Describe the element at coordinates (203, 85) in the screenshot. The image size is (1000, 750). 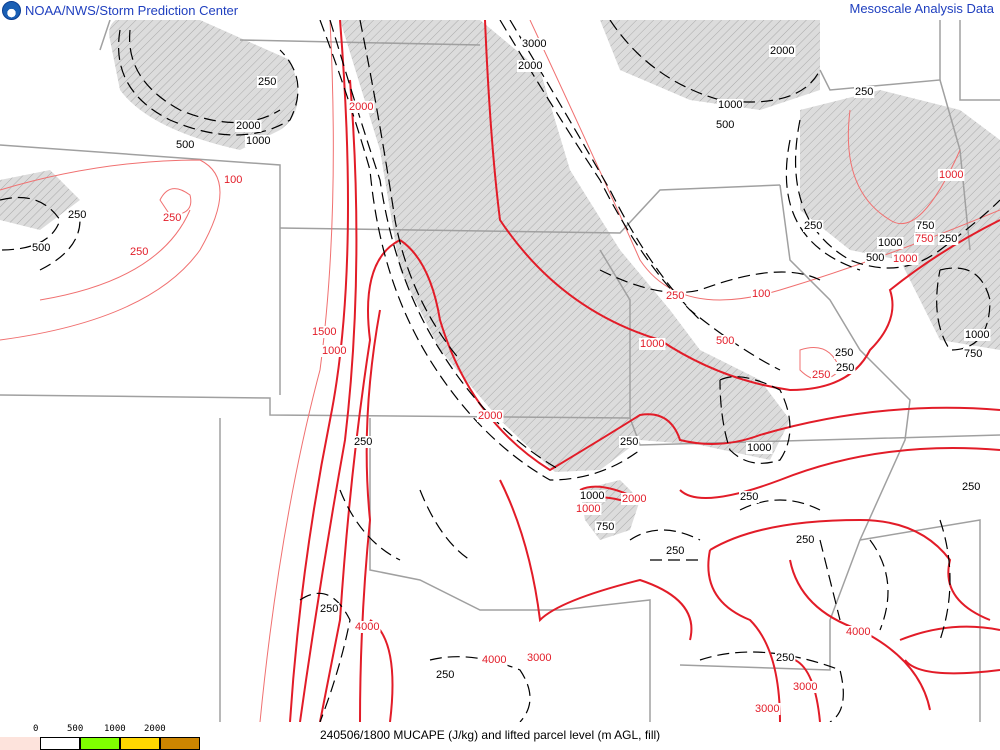
I see `hatch-region-west` at that location.